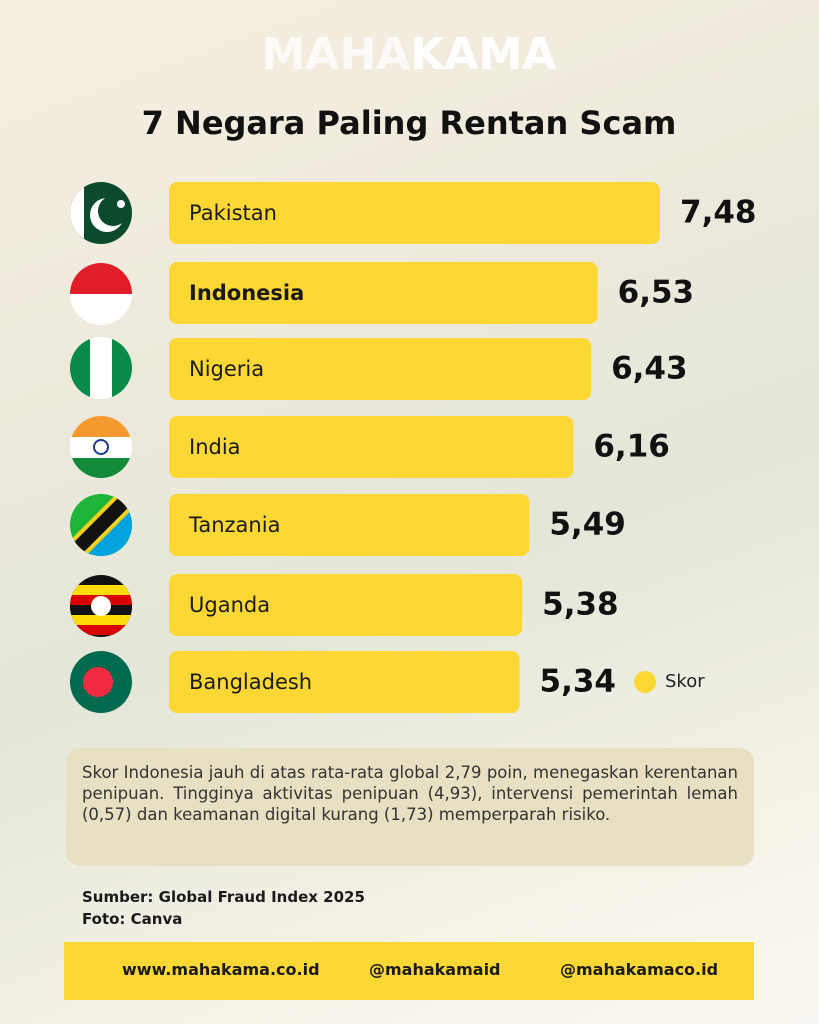  Describe the element at coordinates (336, 54) in the screenshot. I see `logo-light: MAHA` at that location.